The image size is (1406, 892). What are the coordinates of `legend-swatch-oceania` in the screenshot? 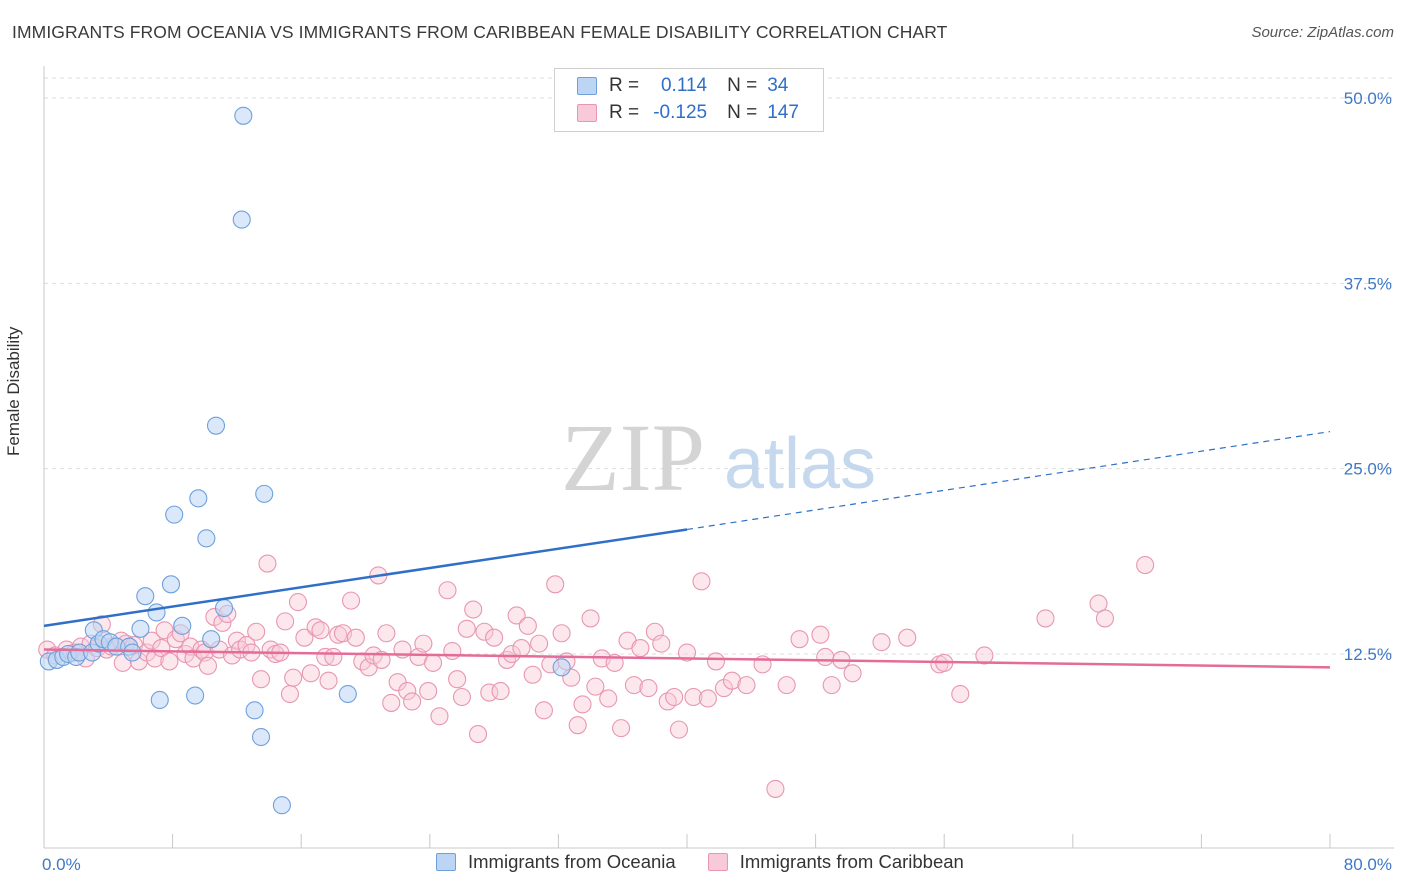 It's located at (587, 86).